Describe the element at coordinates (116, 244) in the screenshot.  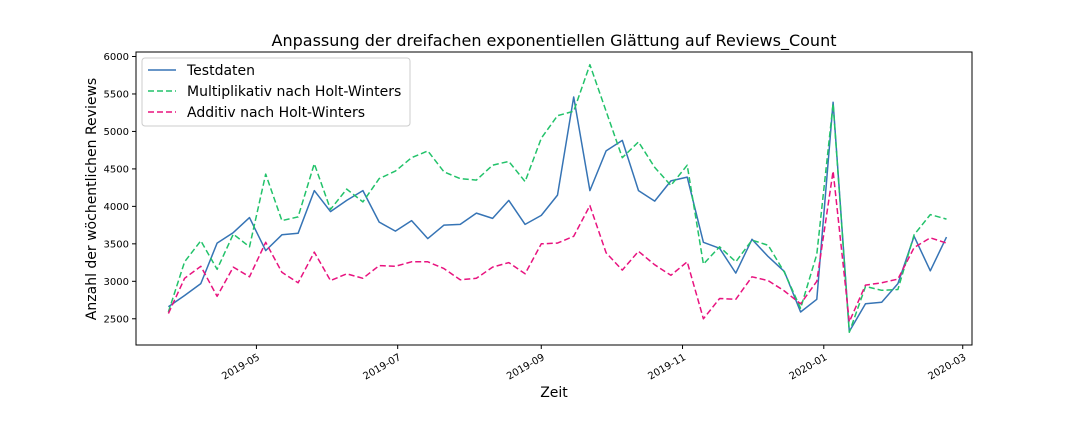
I see `y-tick-label: 3500` at that location.